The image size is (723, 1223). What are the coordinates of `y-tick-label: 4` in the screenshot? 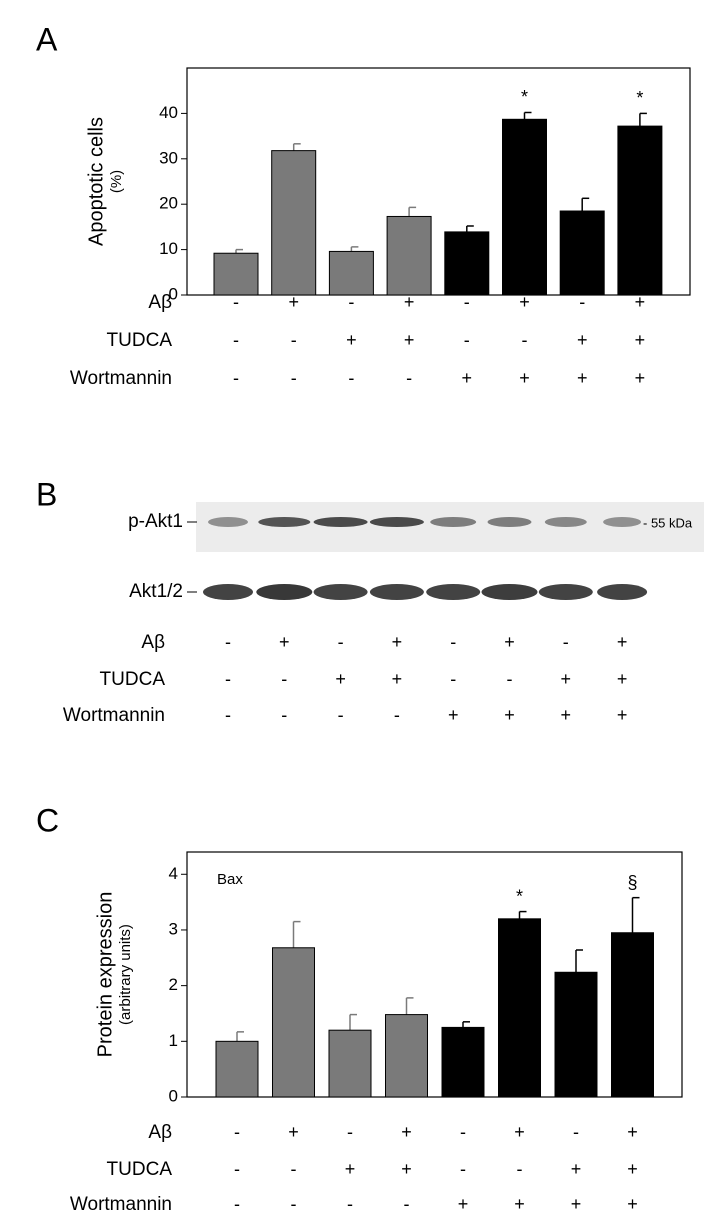 It's located at (173, 873).